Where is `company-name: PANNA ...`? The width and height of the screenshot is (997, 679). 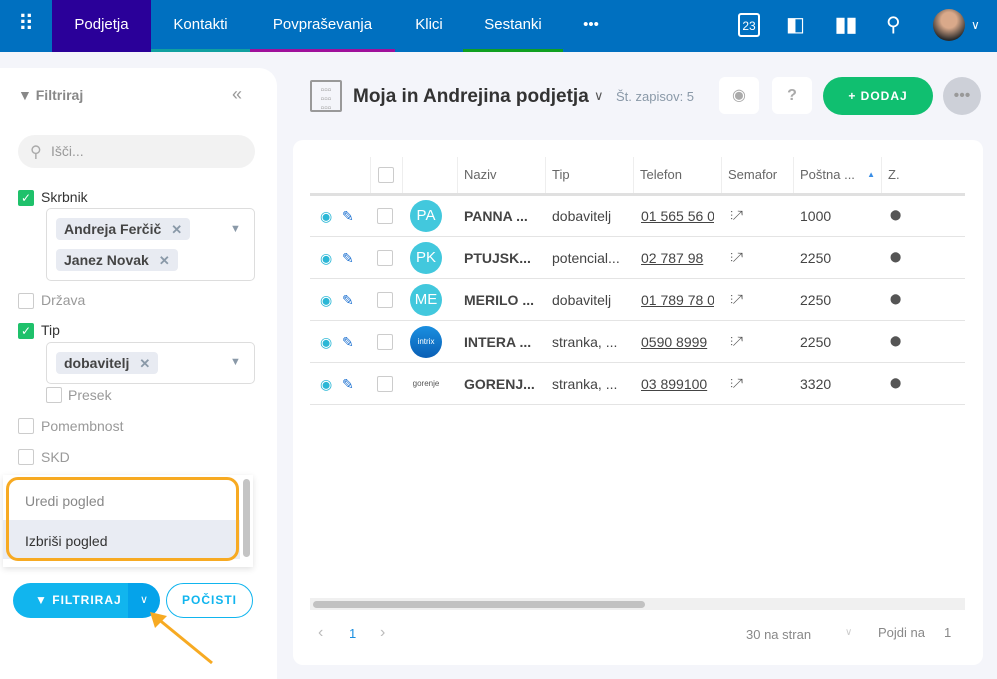 company-name: PANNA ... is located at coordinates (496, 216).